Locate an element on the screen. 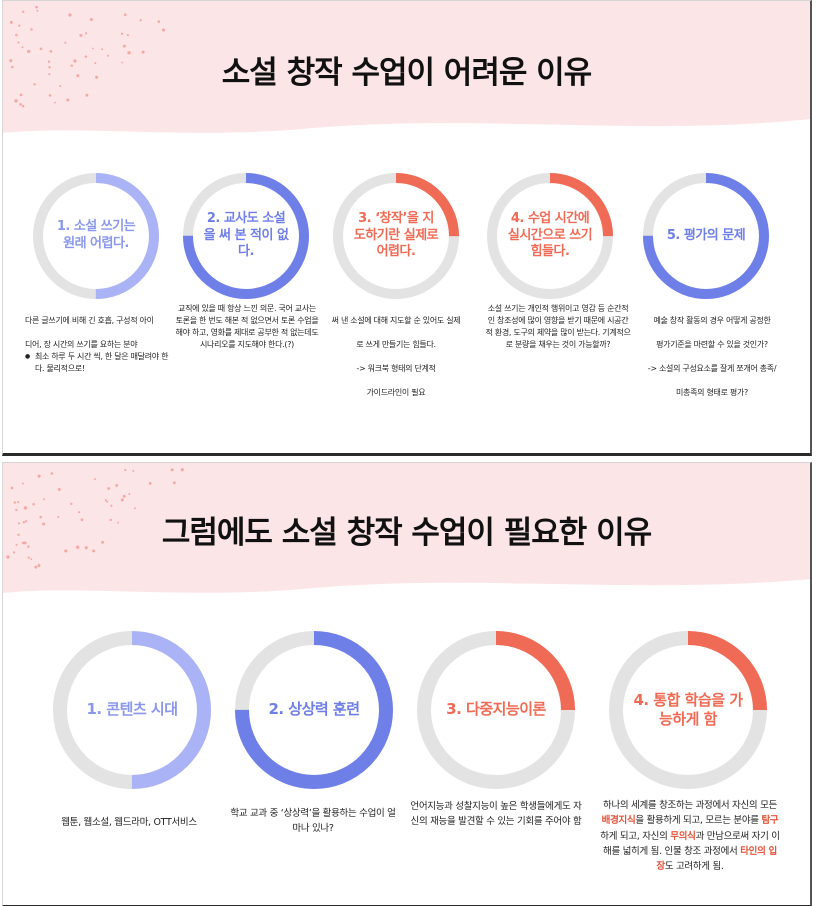  page-title: 그럼에도 소설 창작 수업이 필요한 이유 is located at coordinates (406, 533).